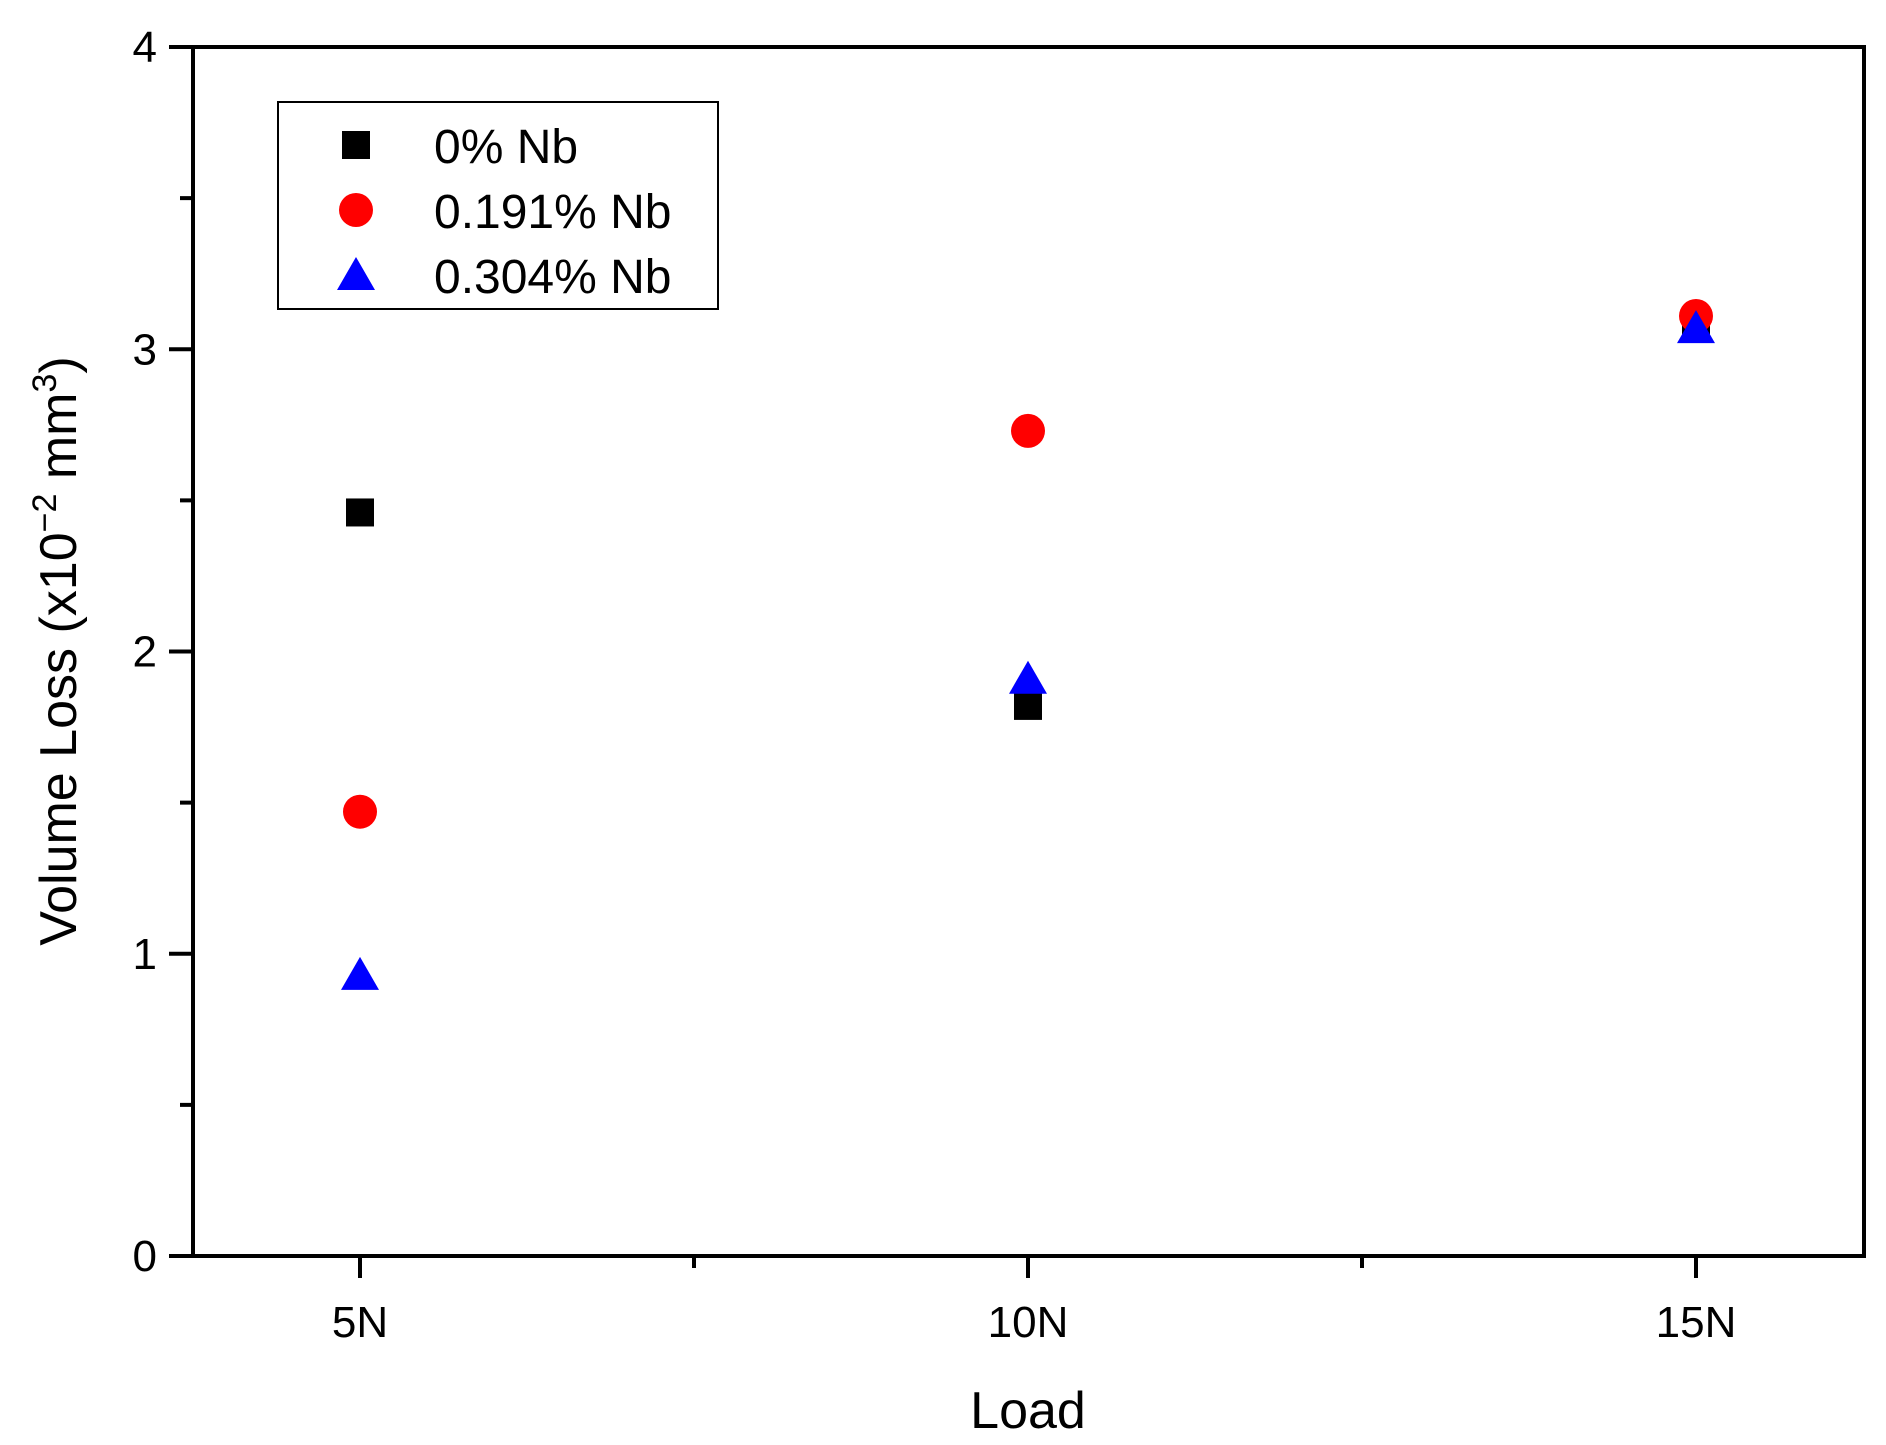  I want to click on y-axis-title: Volume Loss (x10−2 mm3), so click(57, 650).